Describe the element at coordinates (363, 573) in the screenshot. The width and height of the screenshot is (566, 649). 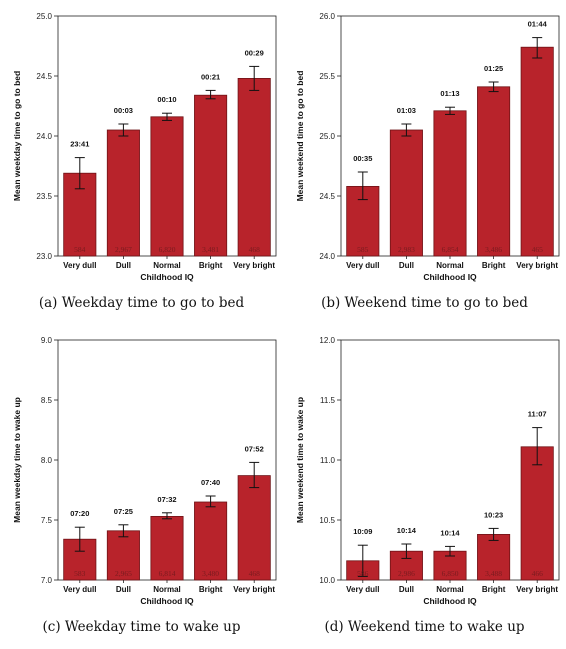
I see `sample-size-label: 586` at that location.